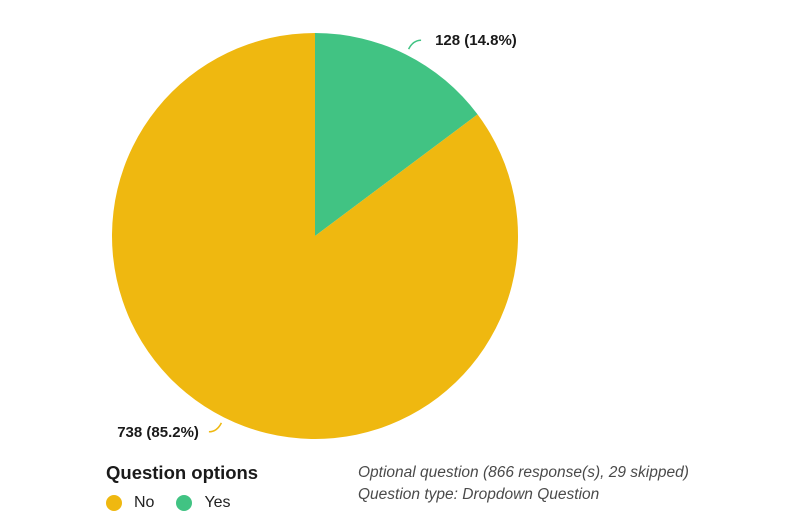 This screenshot has height=525, width=788. I want to click on legend-item-no: No, so click(130, 503).